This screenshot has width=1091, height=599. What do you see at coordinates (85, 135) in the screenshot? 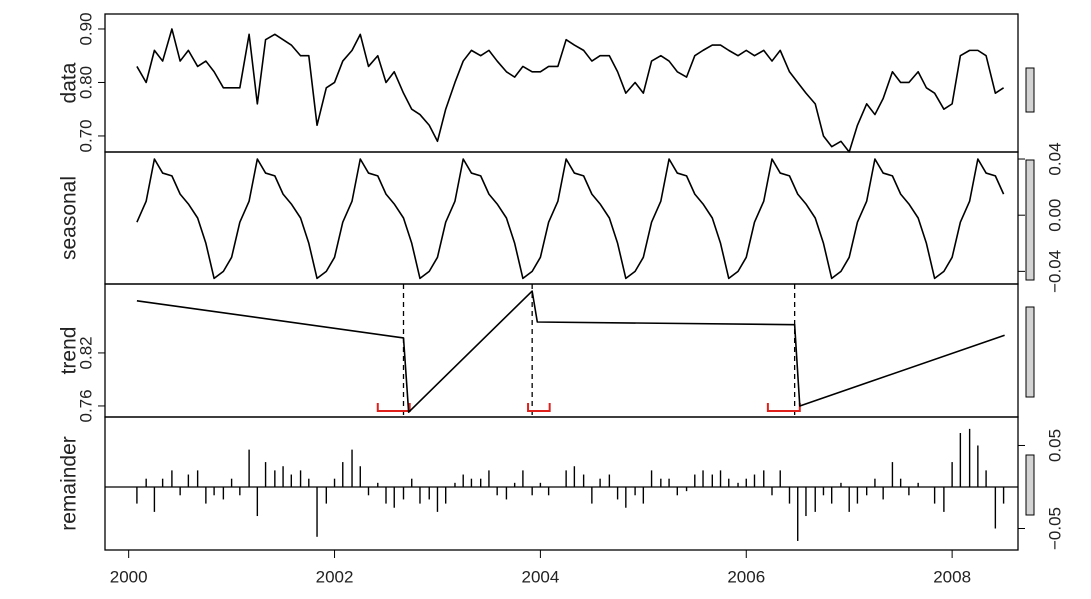
I see `y-tick-label: 0.70` at bounding box center [85, 135].